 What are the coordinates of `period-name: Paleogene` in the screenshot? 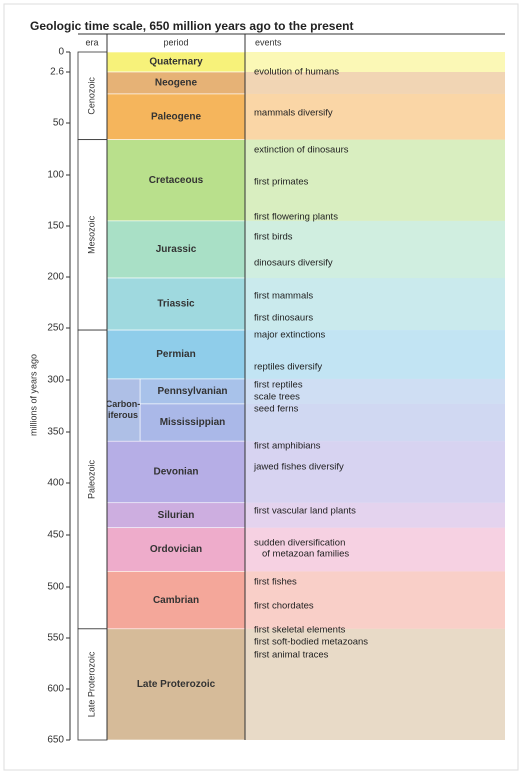 It's located at (176, 116).